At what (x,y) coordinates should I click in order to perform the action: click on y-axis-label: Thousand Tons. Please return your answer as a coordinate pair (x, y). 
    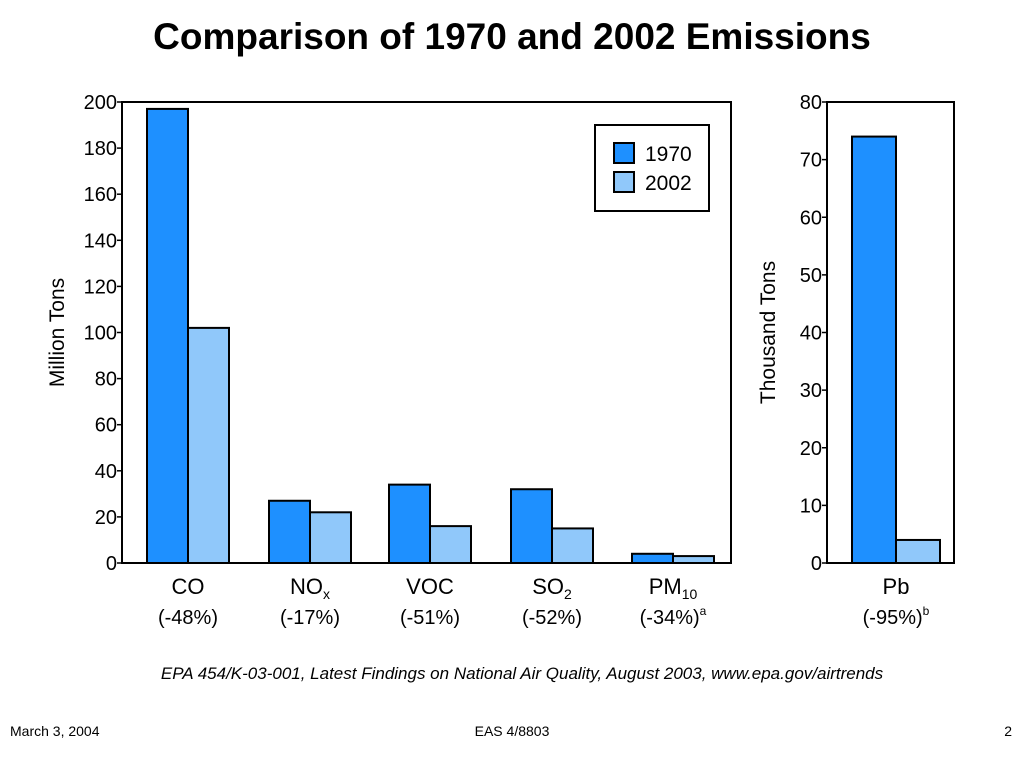
    Looking at the image, I should click on (768, 332).